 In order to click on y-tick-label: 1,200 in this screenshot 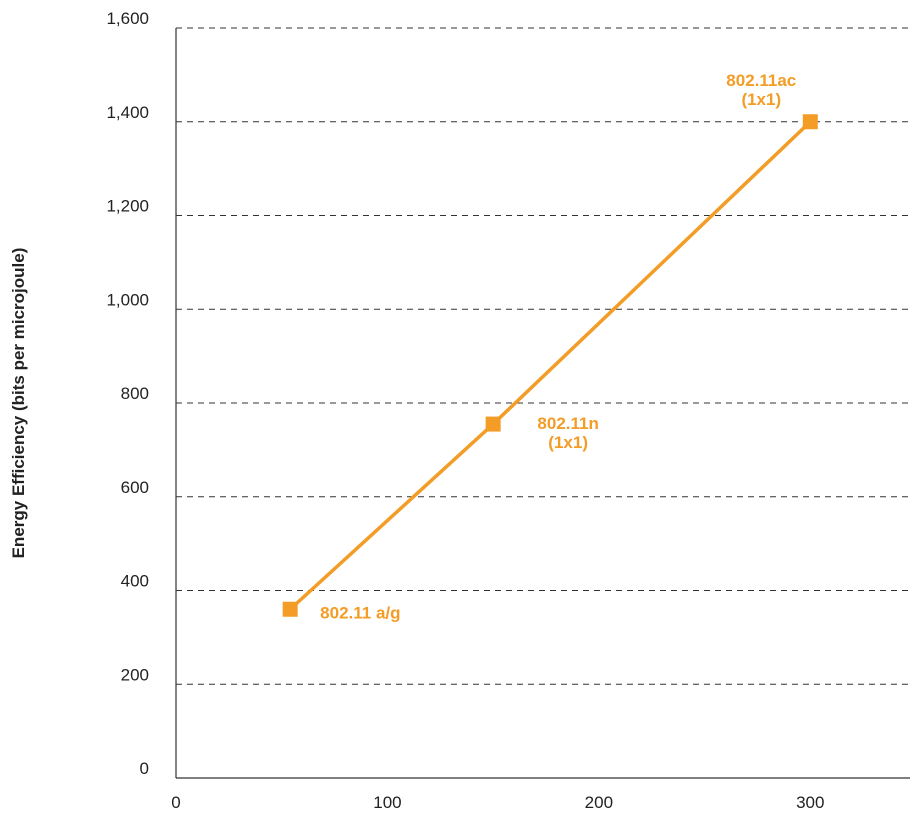, I will do `click(127, 206)`.